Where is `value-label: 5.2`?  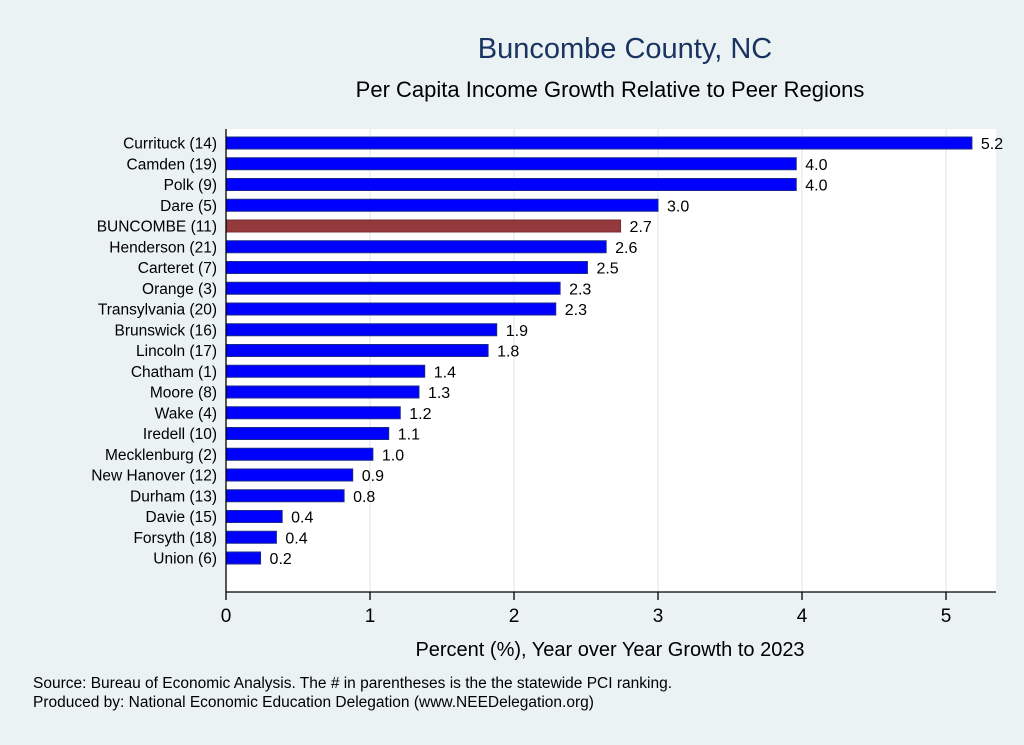 value-label: 5.2 is located at coordinates (992, 144).